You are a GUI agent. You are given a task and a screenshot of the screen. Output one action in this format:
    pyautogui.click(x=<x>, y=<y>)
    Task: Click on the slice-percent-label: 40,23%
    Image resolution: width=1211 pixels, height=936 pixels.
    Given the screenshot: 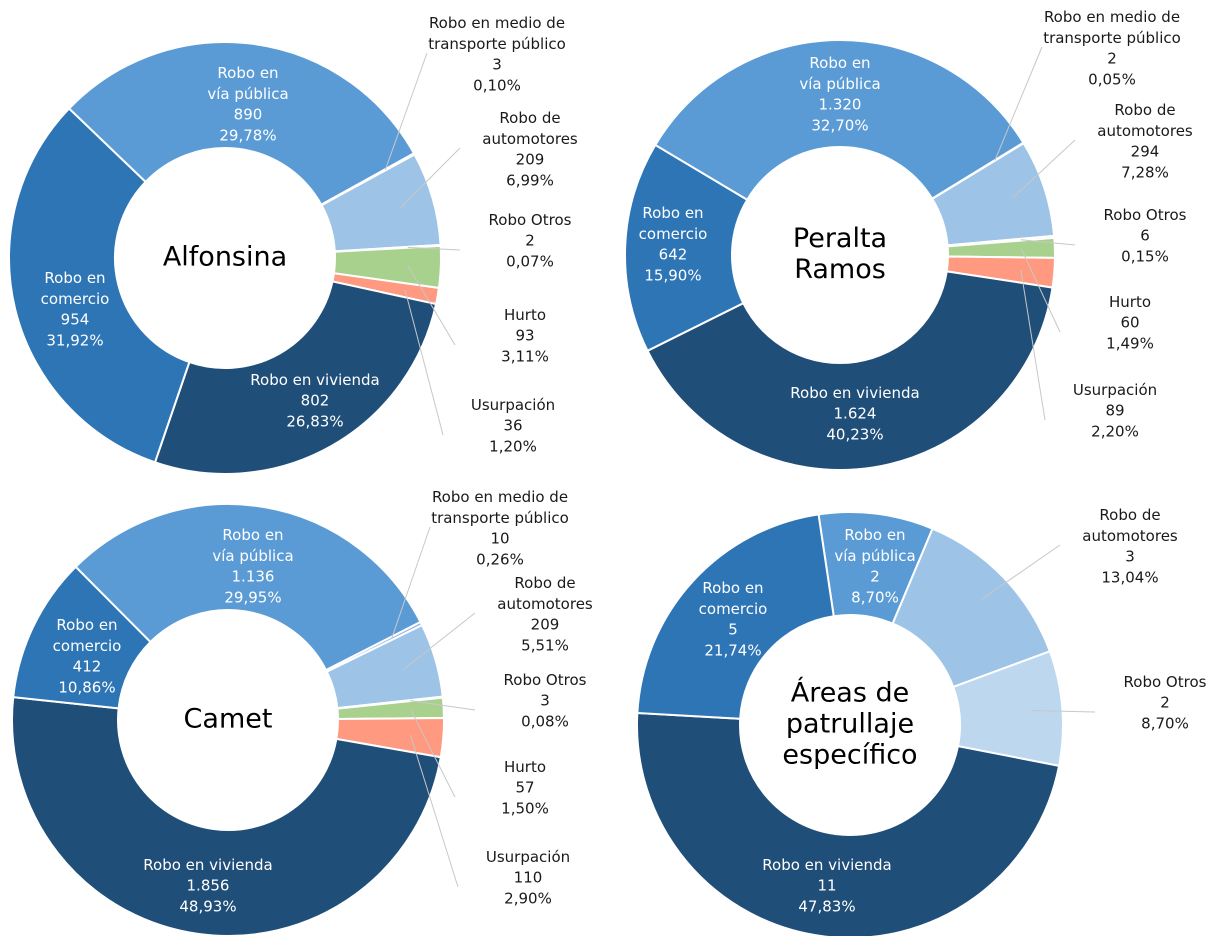 What is the action you would take?
    pyautogui.click(x=854, y=435)
    